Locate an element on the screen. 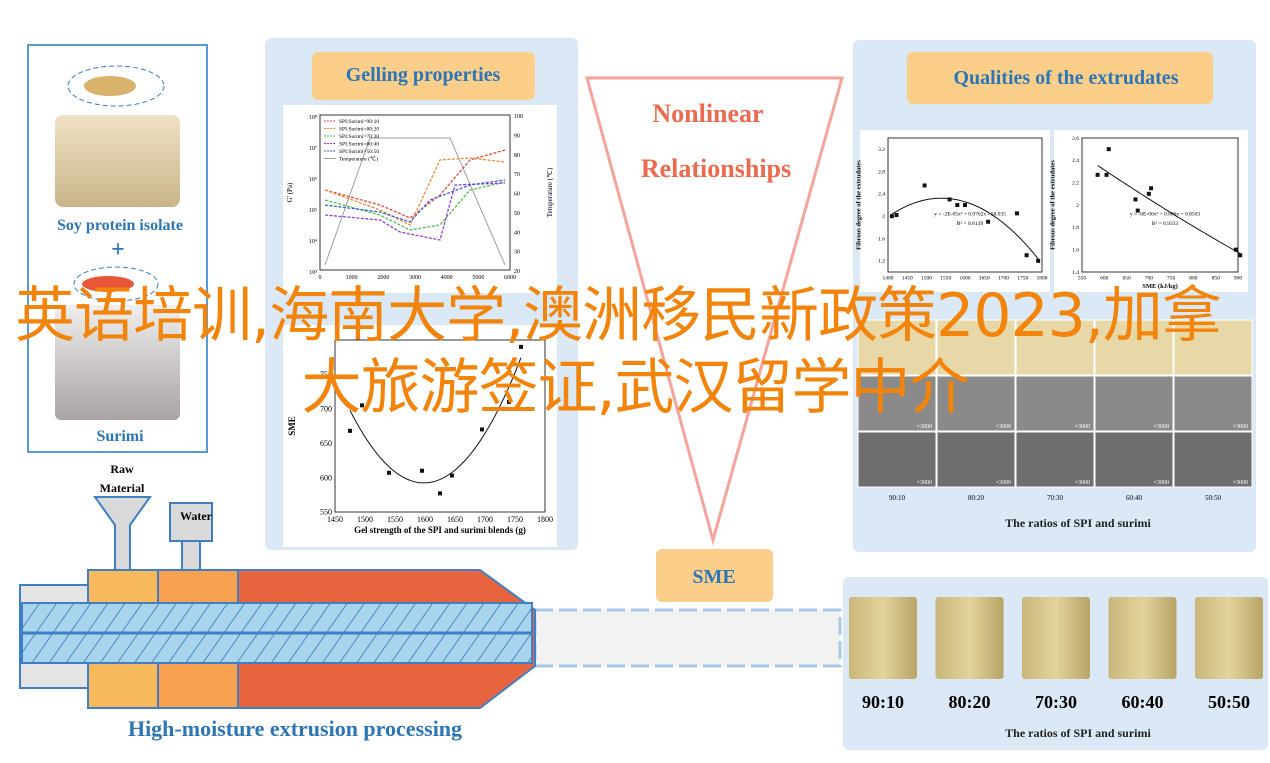 The image size is (1270, 763). beans is located at coordinates (110, 86).